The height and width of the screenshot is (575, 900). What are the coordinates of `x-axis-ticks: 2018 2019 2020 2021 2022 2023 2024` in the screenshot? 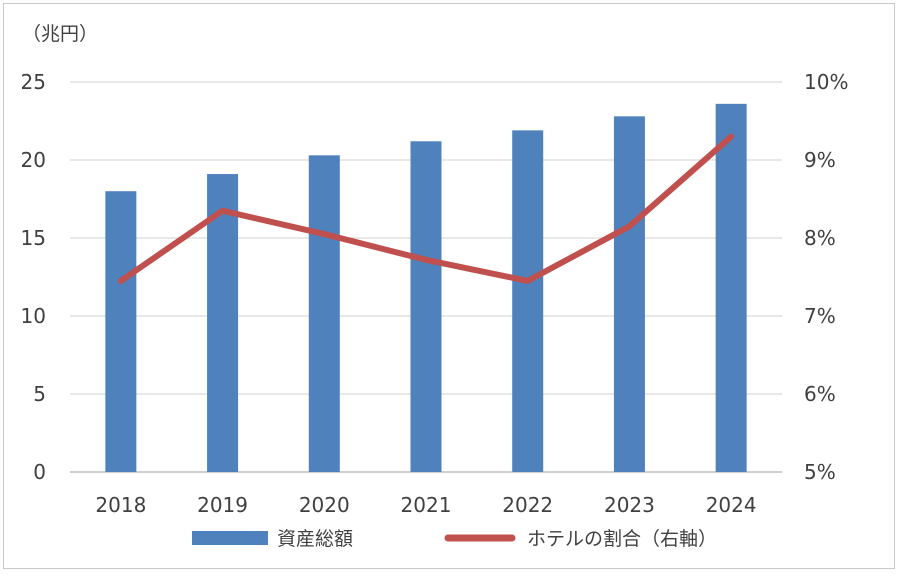 It's located at (425, 505).